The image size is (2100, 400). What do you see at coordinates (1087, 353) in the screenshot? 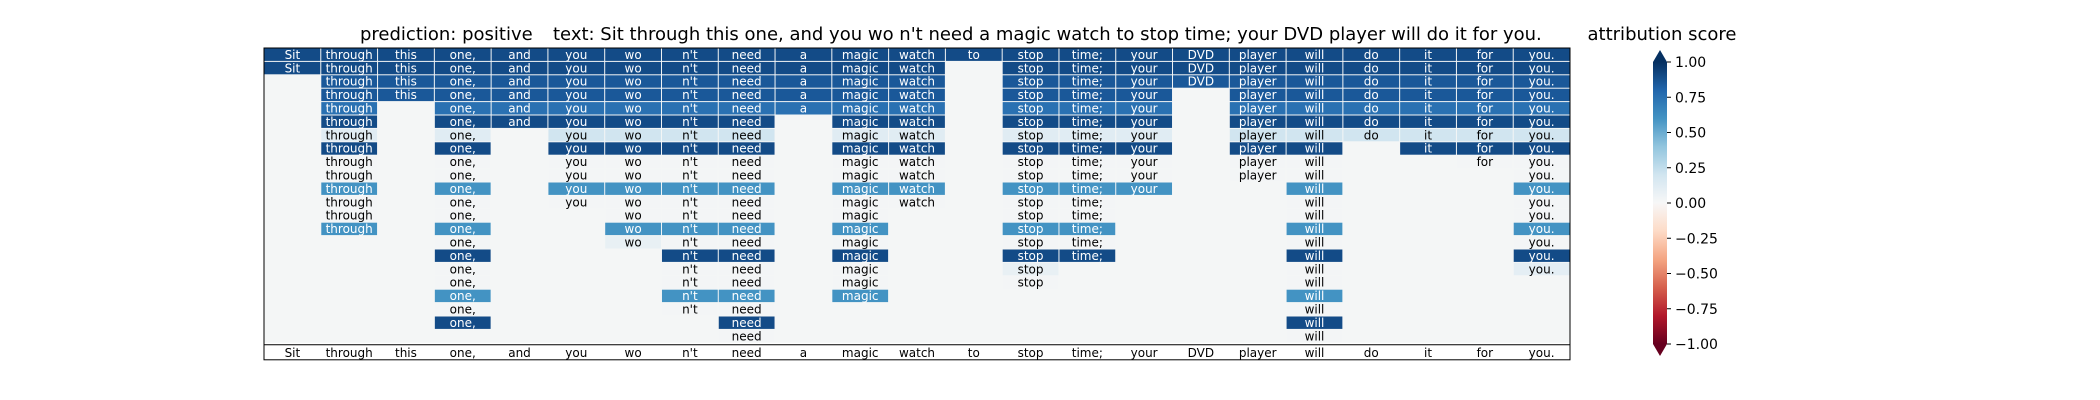
I see `reference-token-label: time;` at bounding box center [1087, 353].